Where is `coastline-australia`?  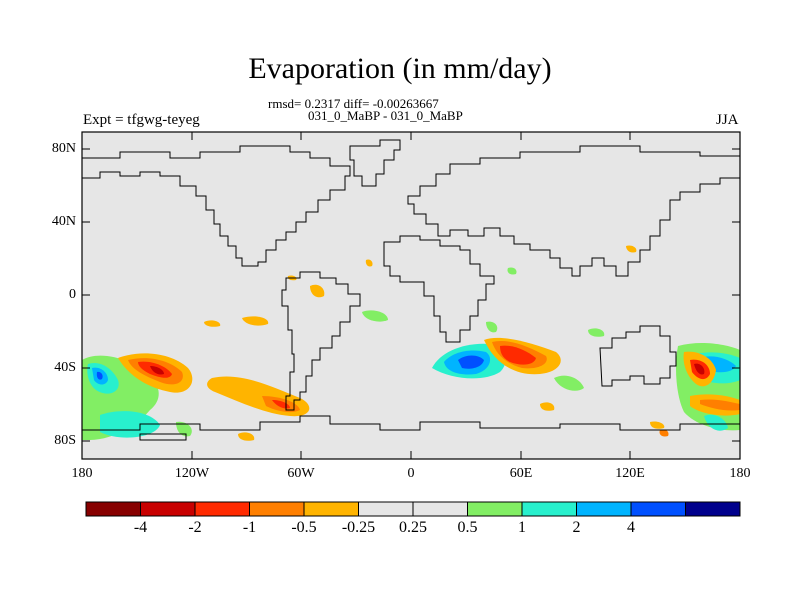 coastline-australia is located at coordinates (638, 356).